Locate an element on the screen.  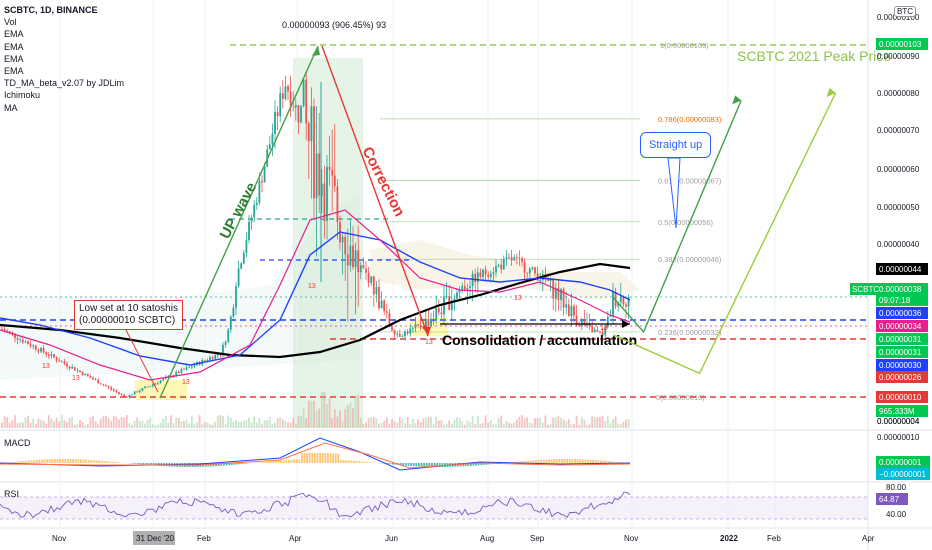
rsi-tick-label: 80.00 is located at coordinates (896, 487).